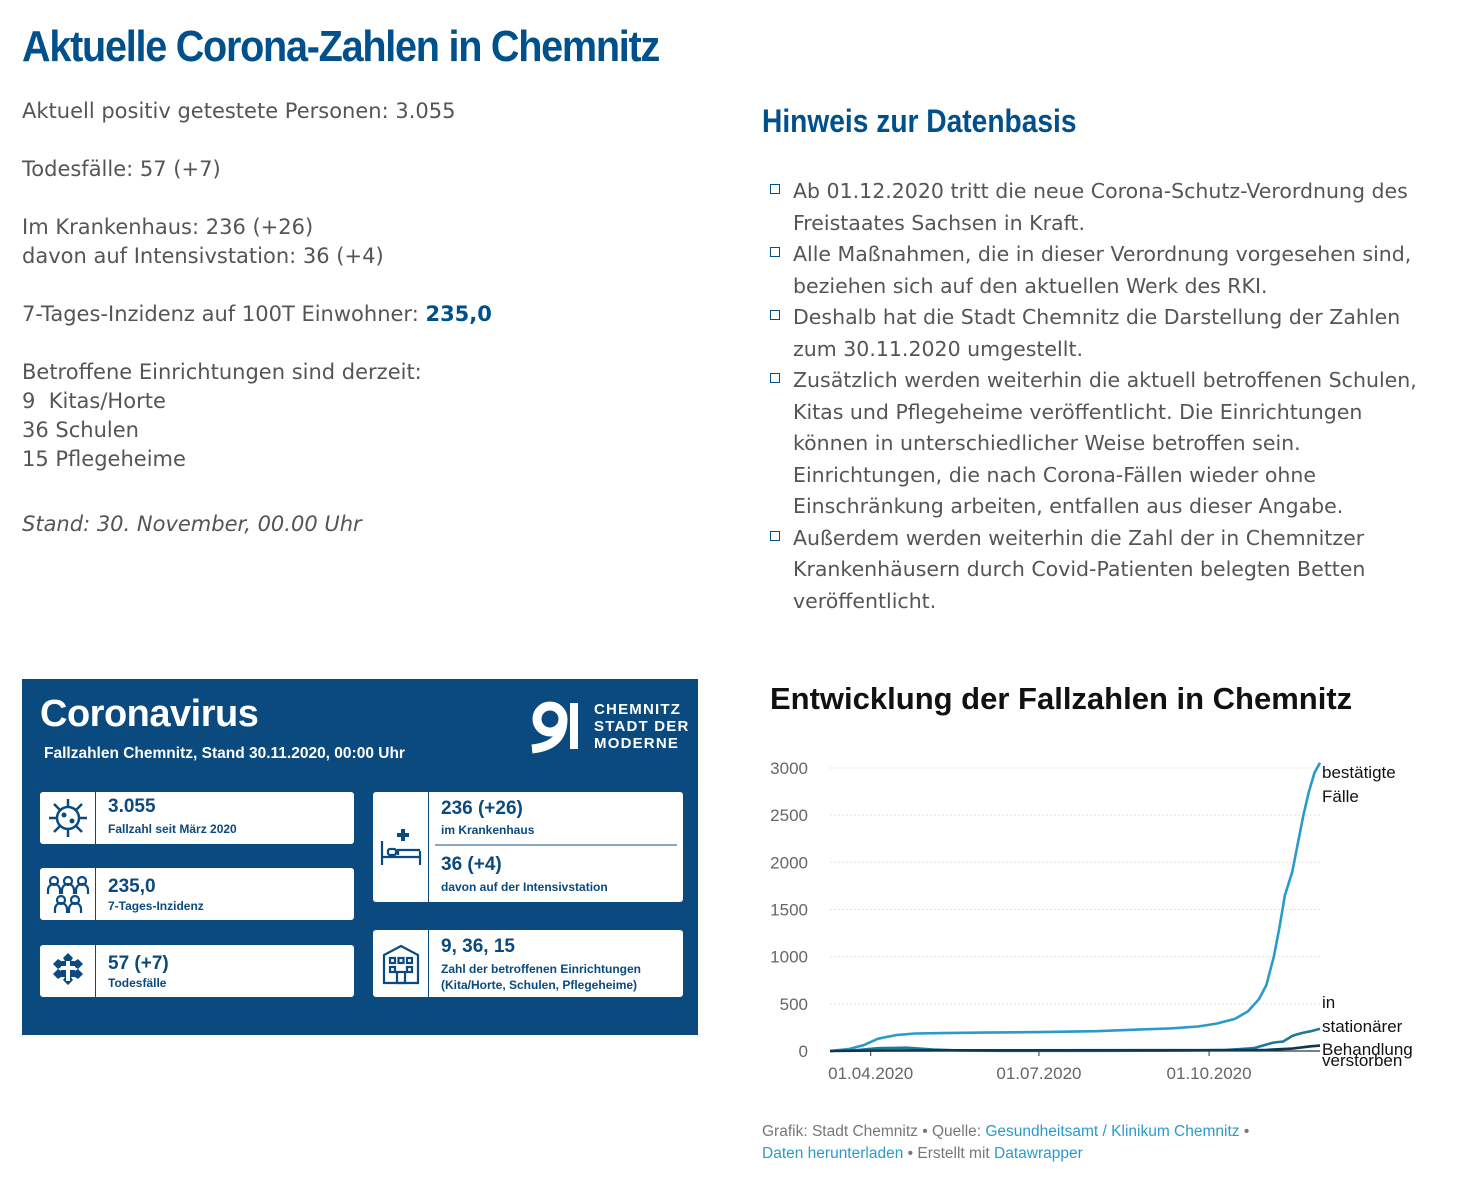 This screenshot has width=1470, height=1204. What do you see at coordinates (1367, 1049) in the screenshot?
I see `series-label: Behandlung` at bounding box center [1367, 1049].